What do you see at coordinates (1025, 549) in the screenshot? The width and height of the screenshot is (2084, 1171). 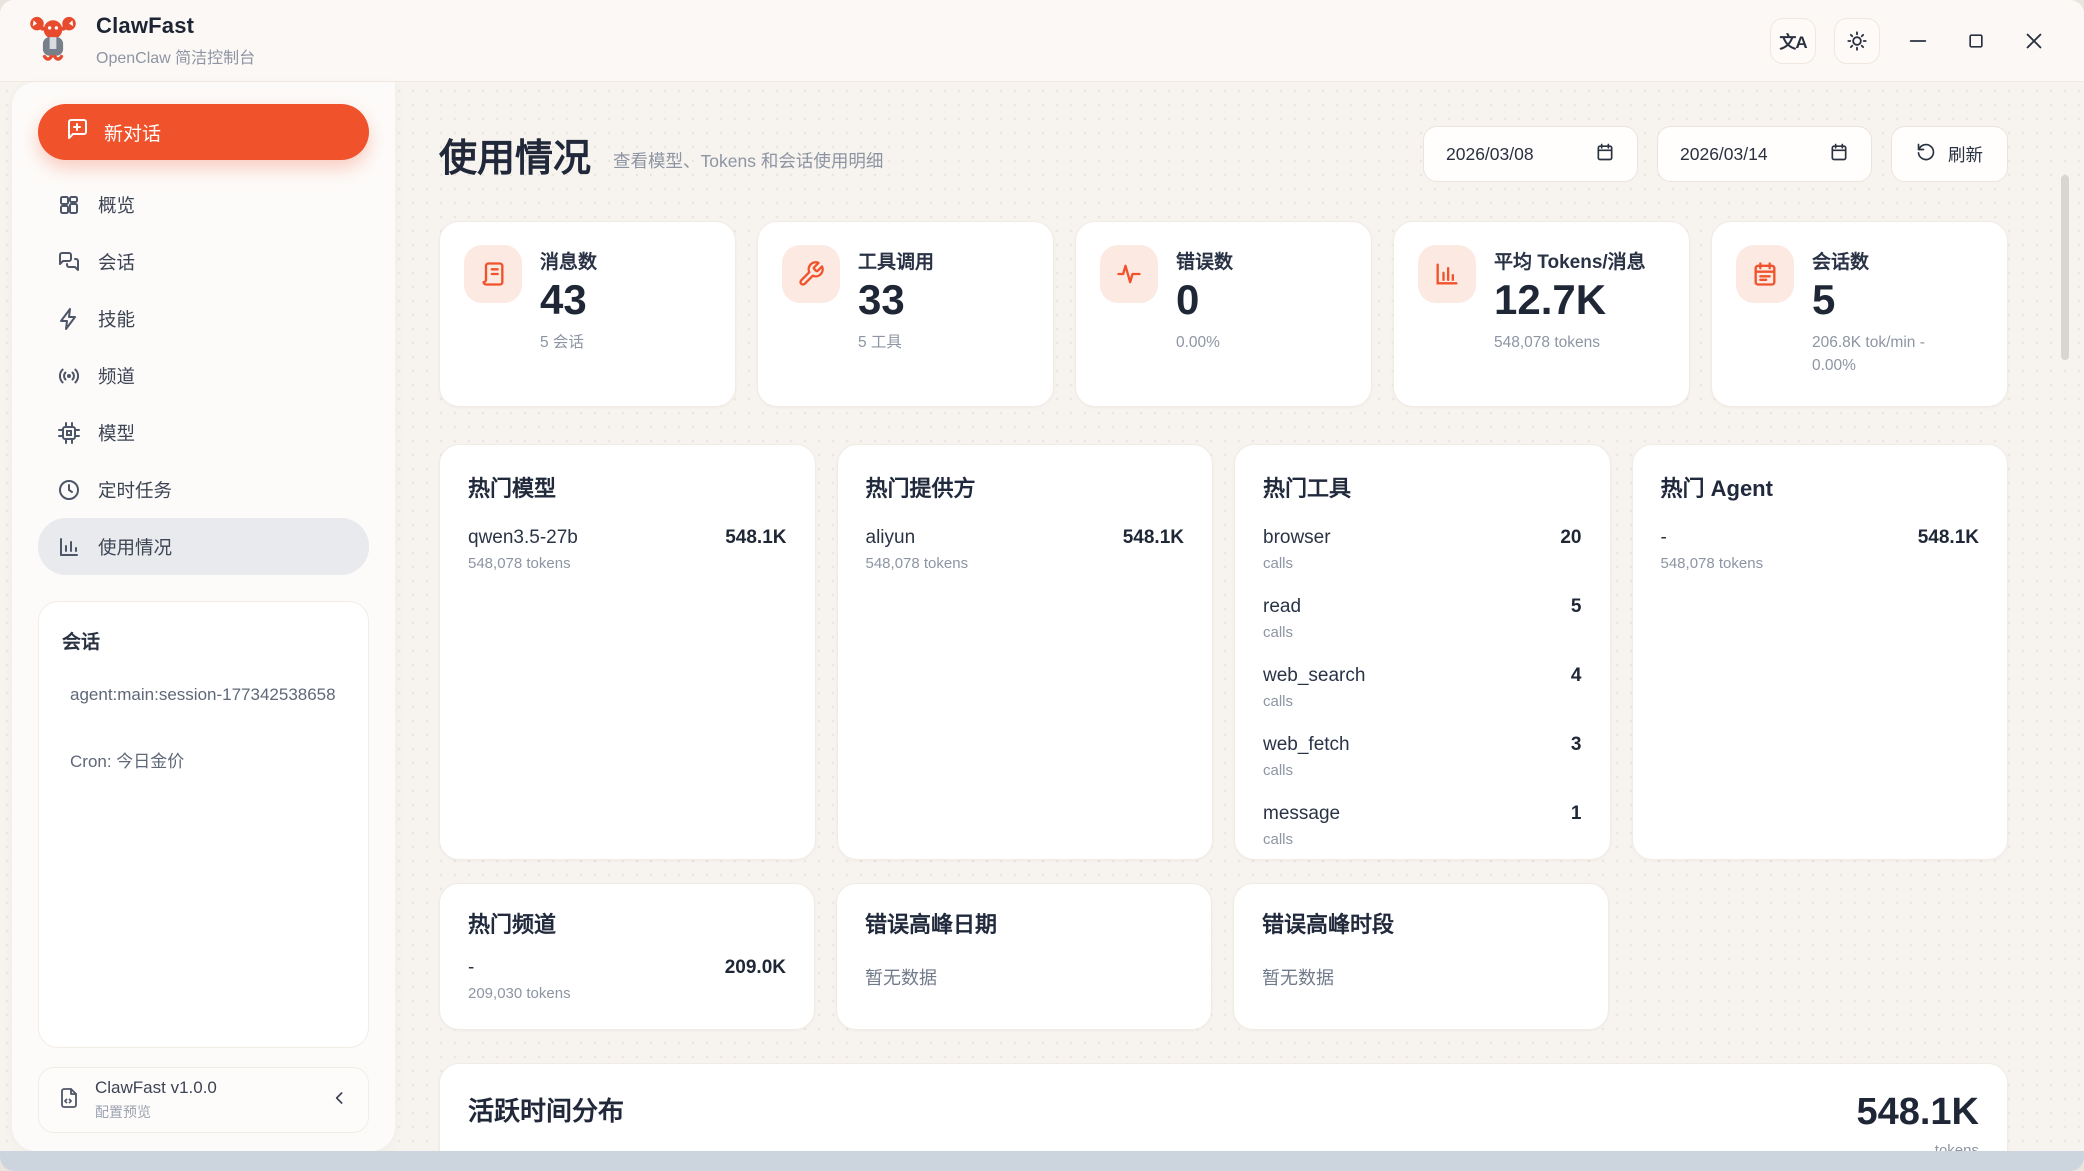 I see `list-item: aliyun 548.1K 548,078 tokens` at bounding box center [1025, 549].